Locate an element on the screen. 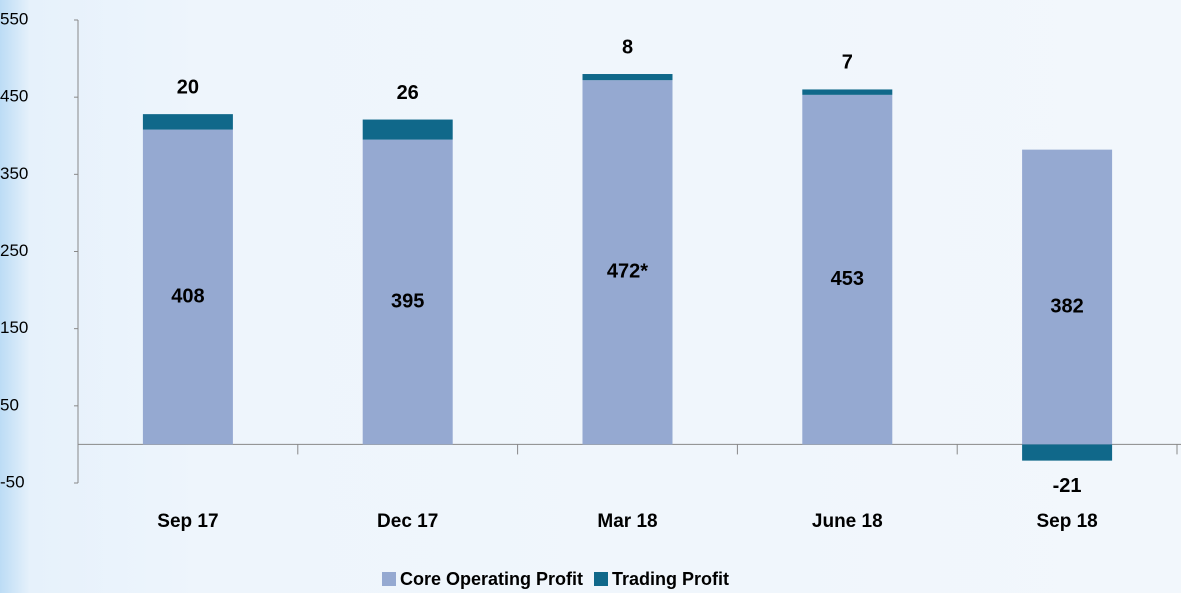  y-tick-label: -50 is located at coordinates (12, 481).